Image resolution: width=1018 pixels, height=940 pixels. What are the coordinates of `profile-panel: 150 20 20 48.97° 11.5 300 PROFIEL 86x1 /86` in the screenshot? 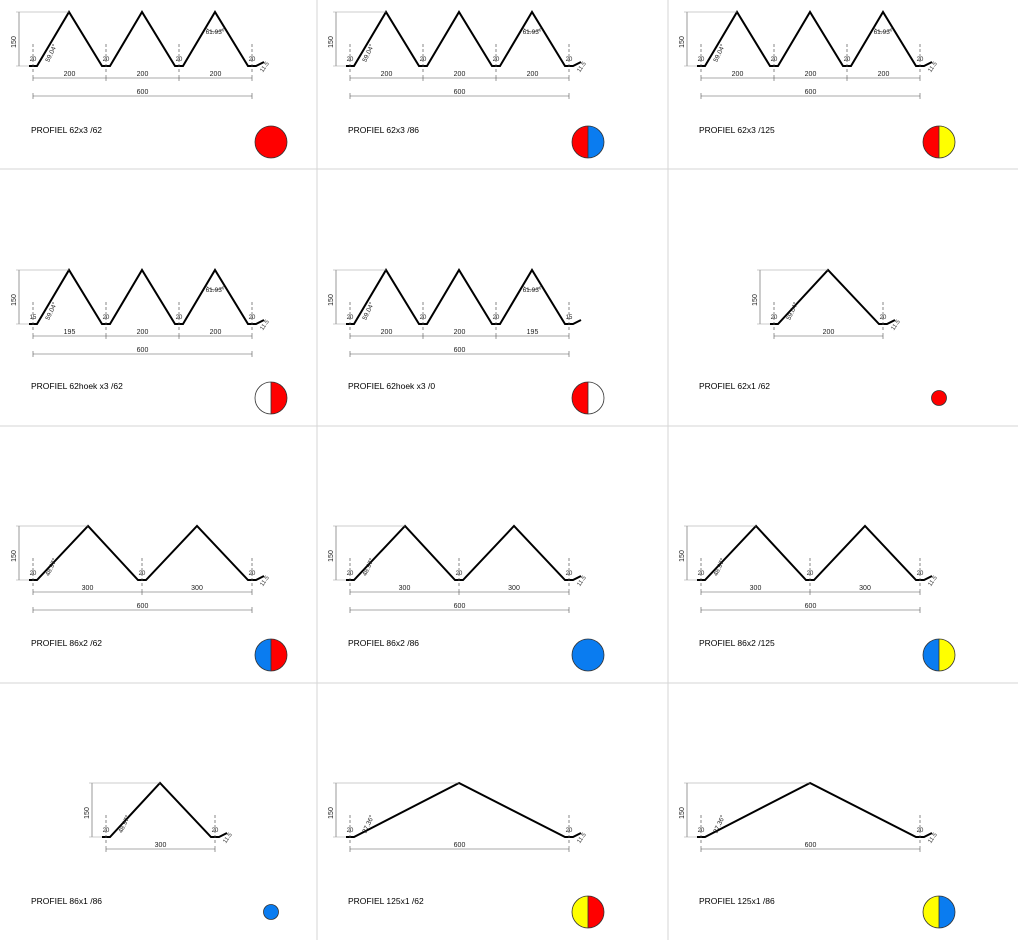 It's located at (158, 811).